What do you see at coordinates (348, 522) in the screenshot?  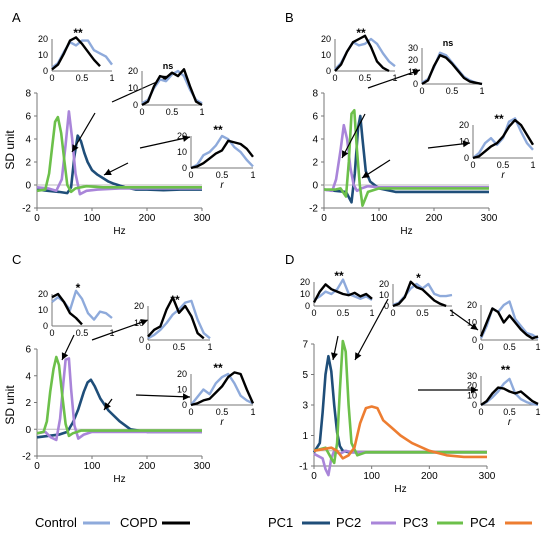 I see `legend-pc2-label: PC2` at bounding box center [348, 522].